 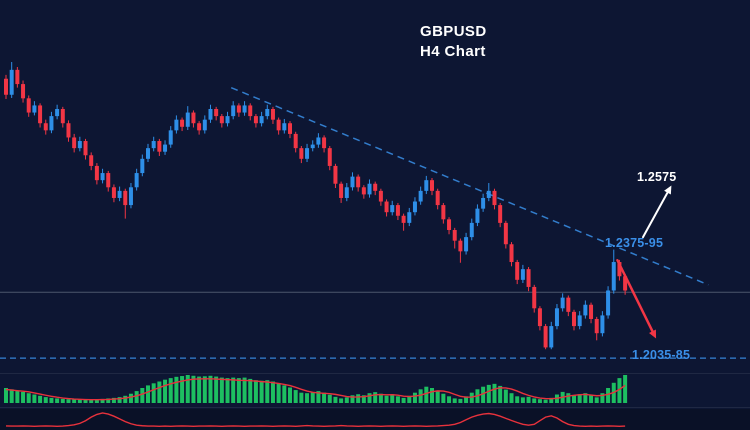 What do you see at coordinates (661, 355) in the screenshot?
I see `support-zone-label: 1.2035-85` at bounding box center [661, 355].